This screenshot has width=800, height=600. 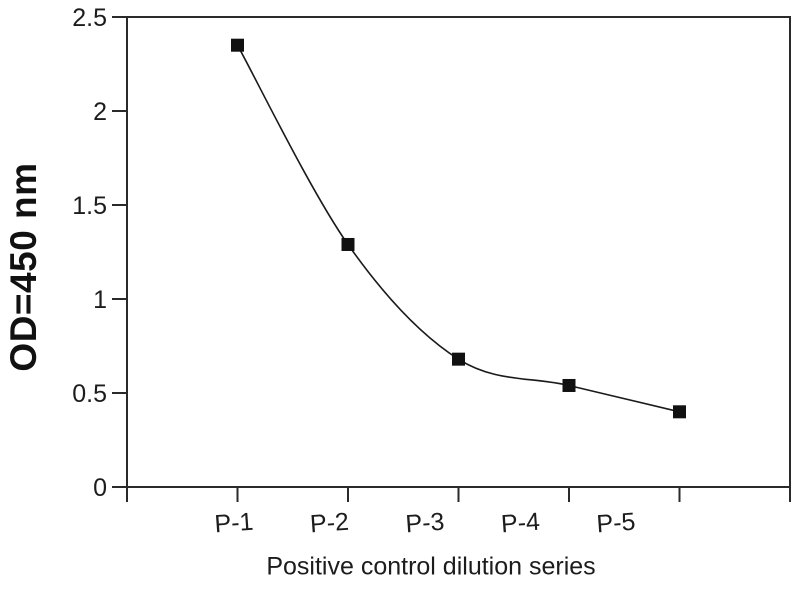 What do you see at coordinates (100, 300) in the screenshot?
I see `y-tick-label: 1` at bounding box center [100, 300].